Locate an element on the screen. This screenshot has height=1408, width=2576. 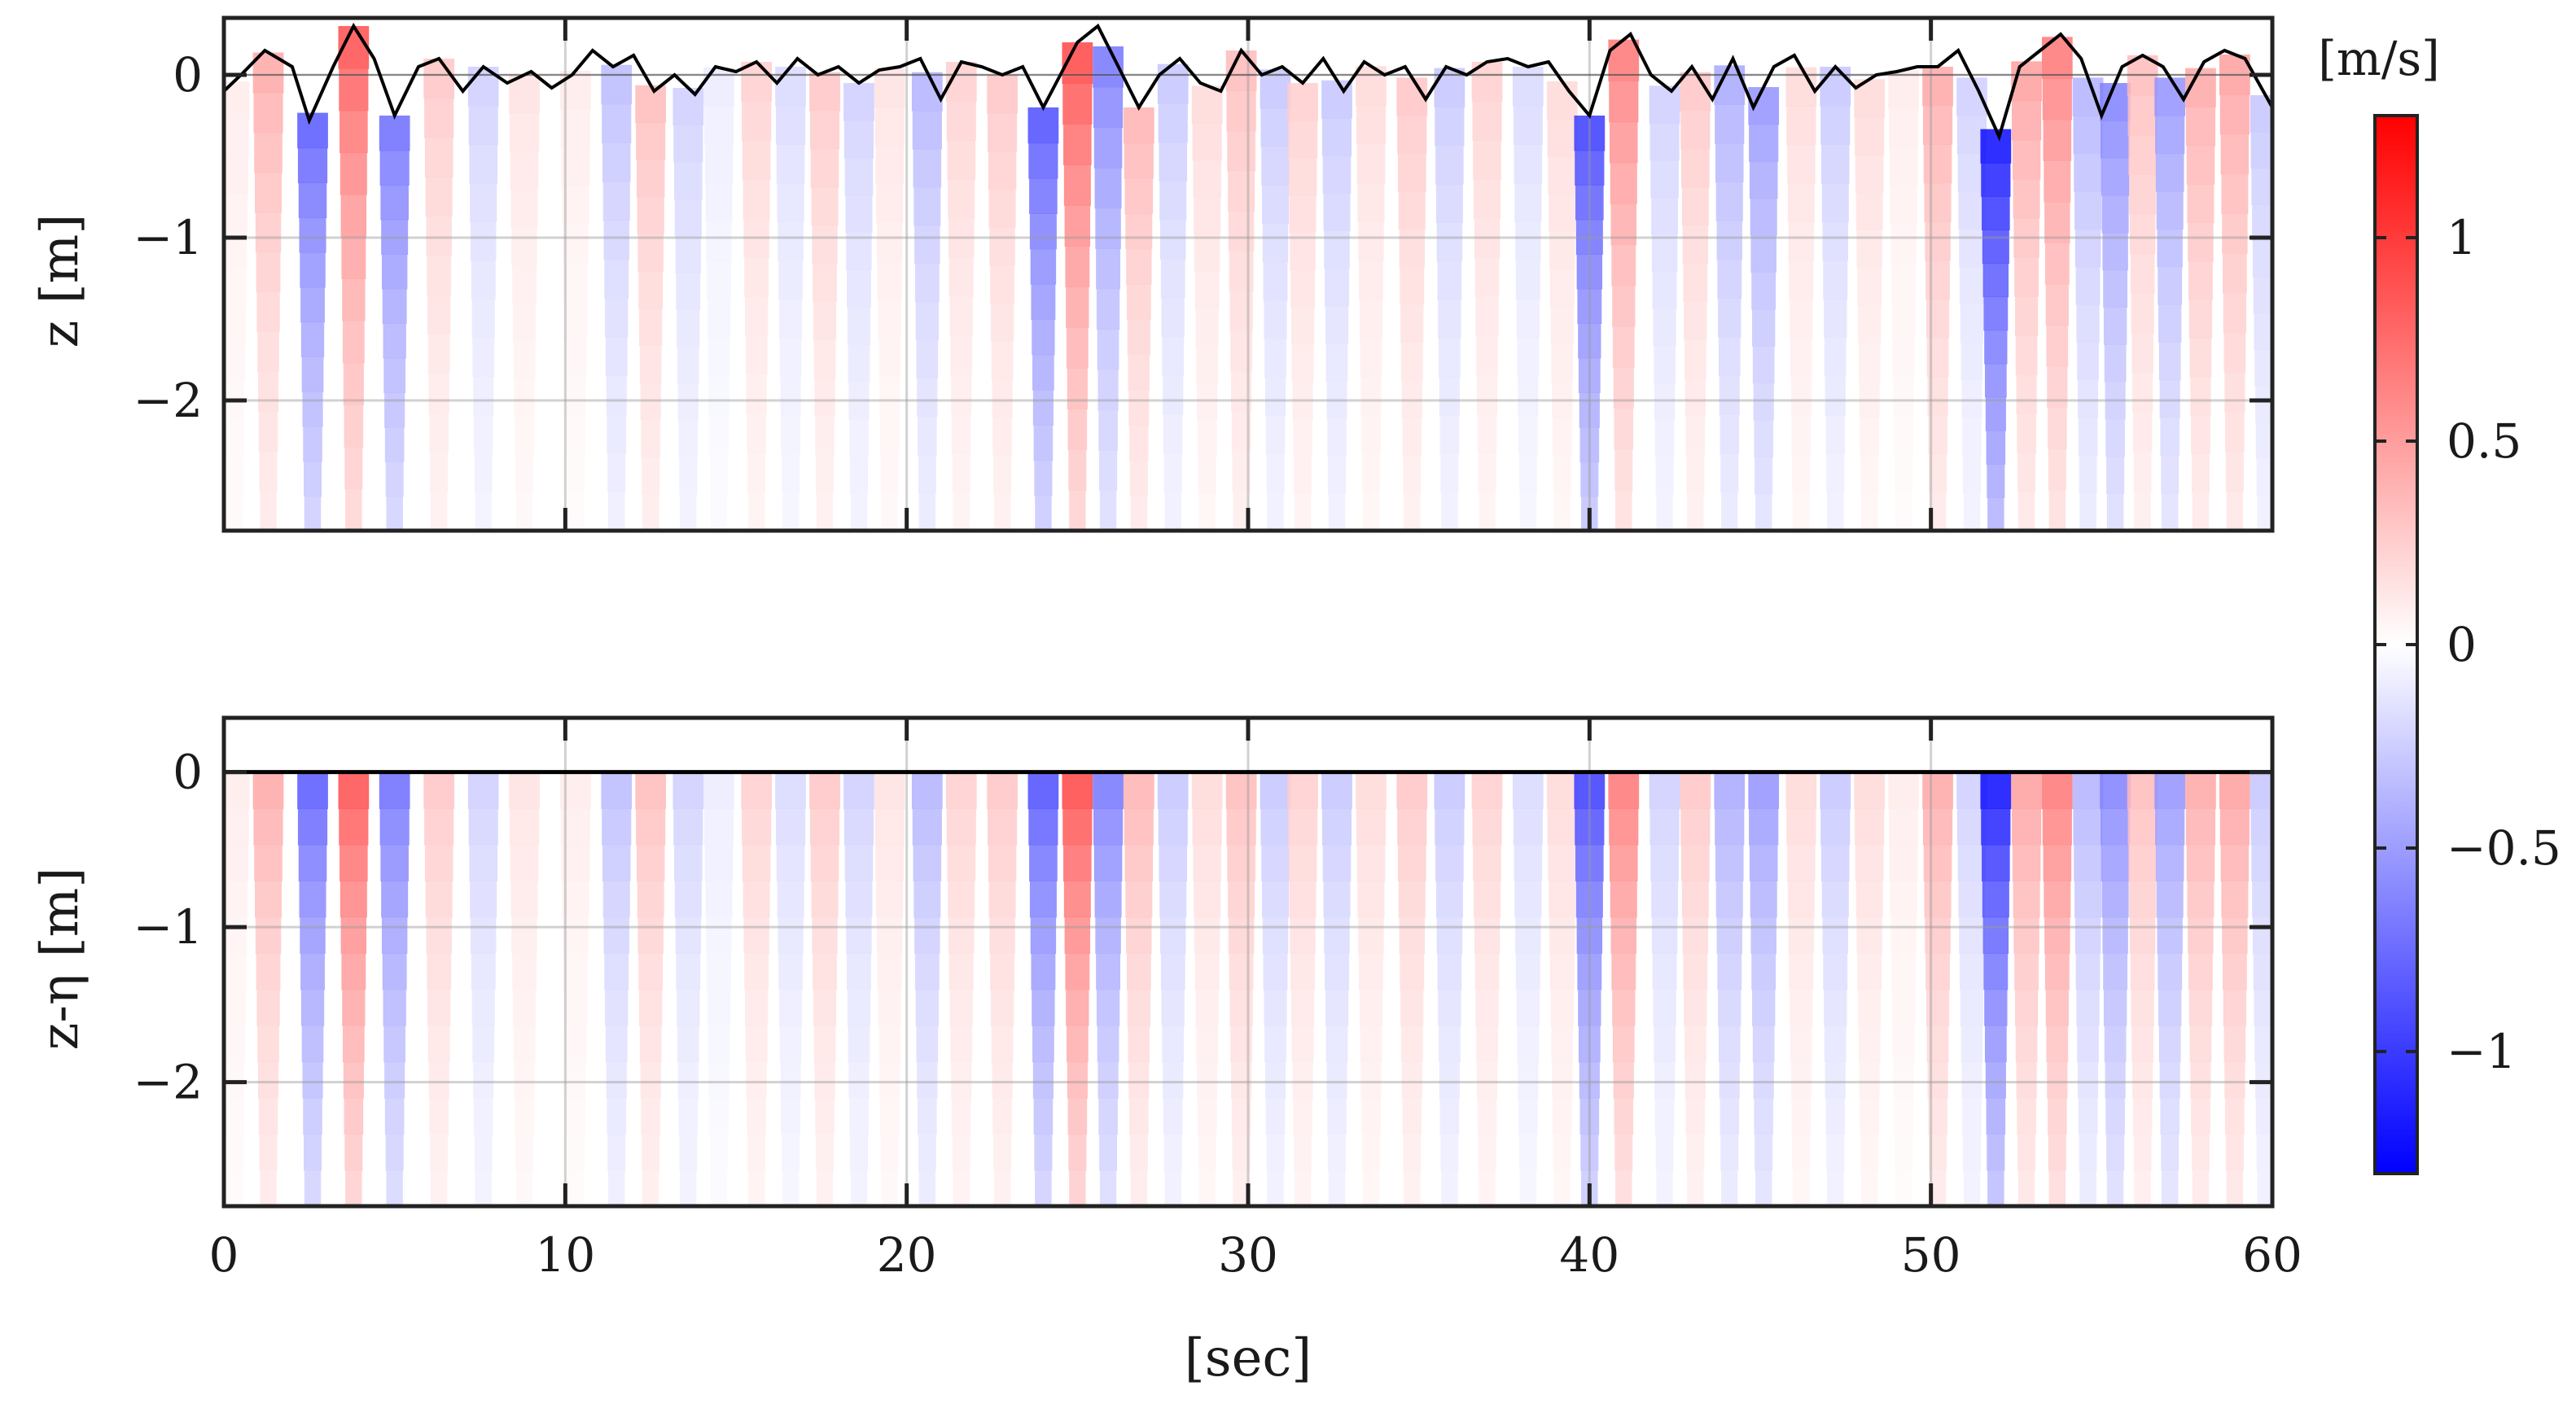
colorbar-tick-label: 0 is located at coordinates (2462, 645).